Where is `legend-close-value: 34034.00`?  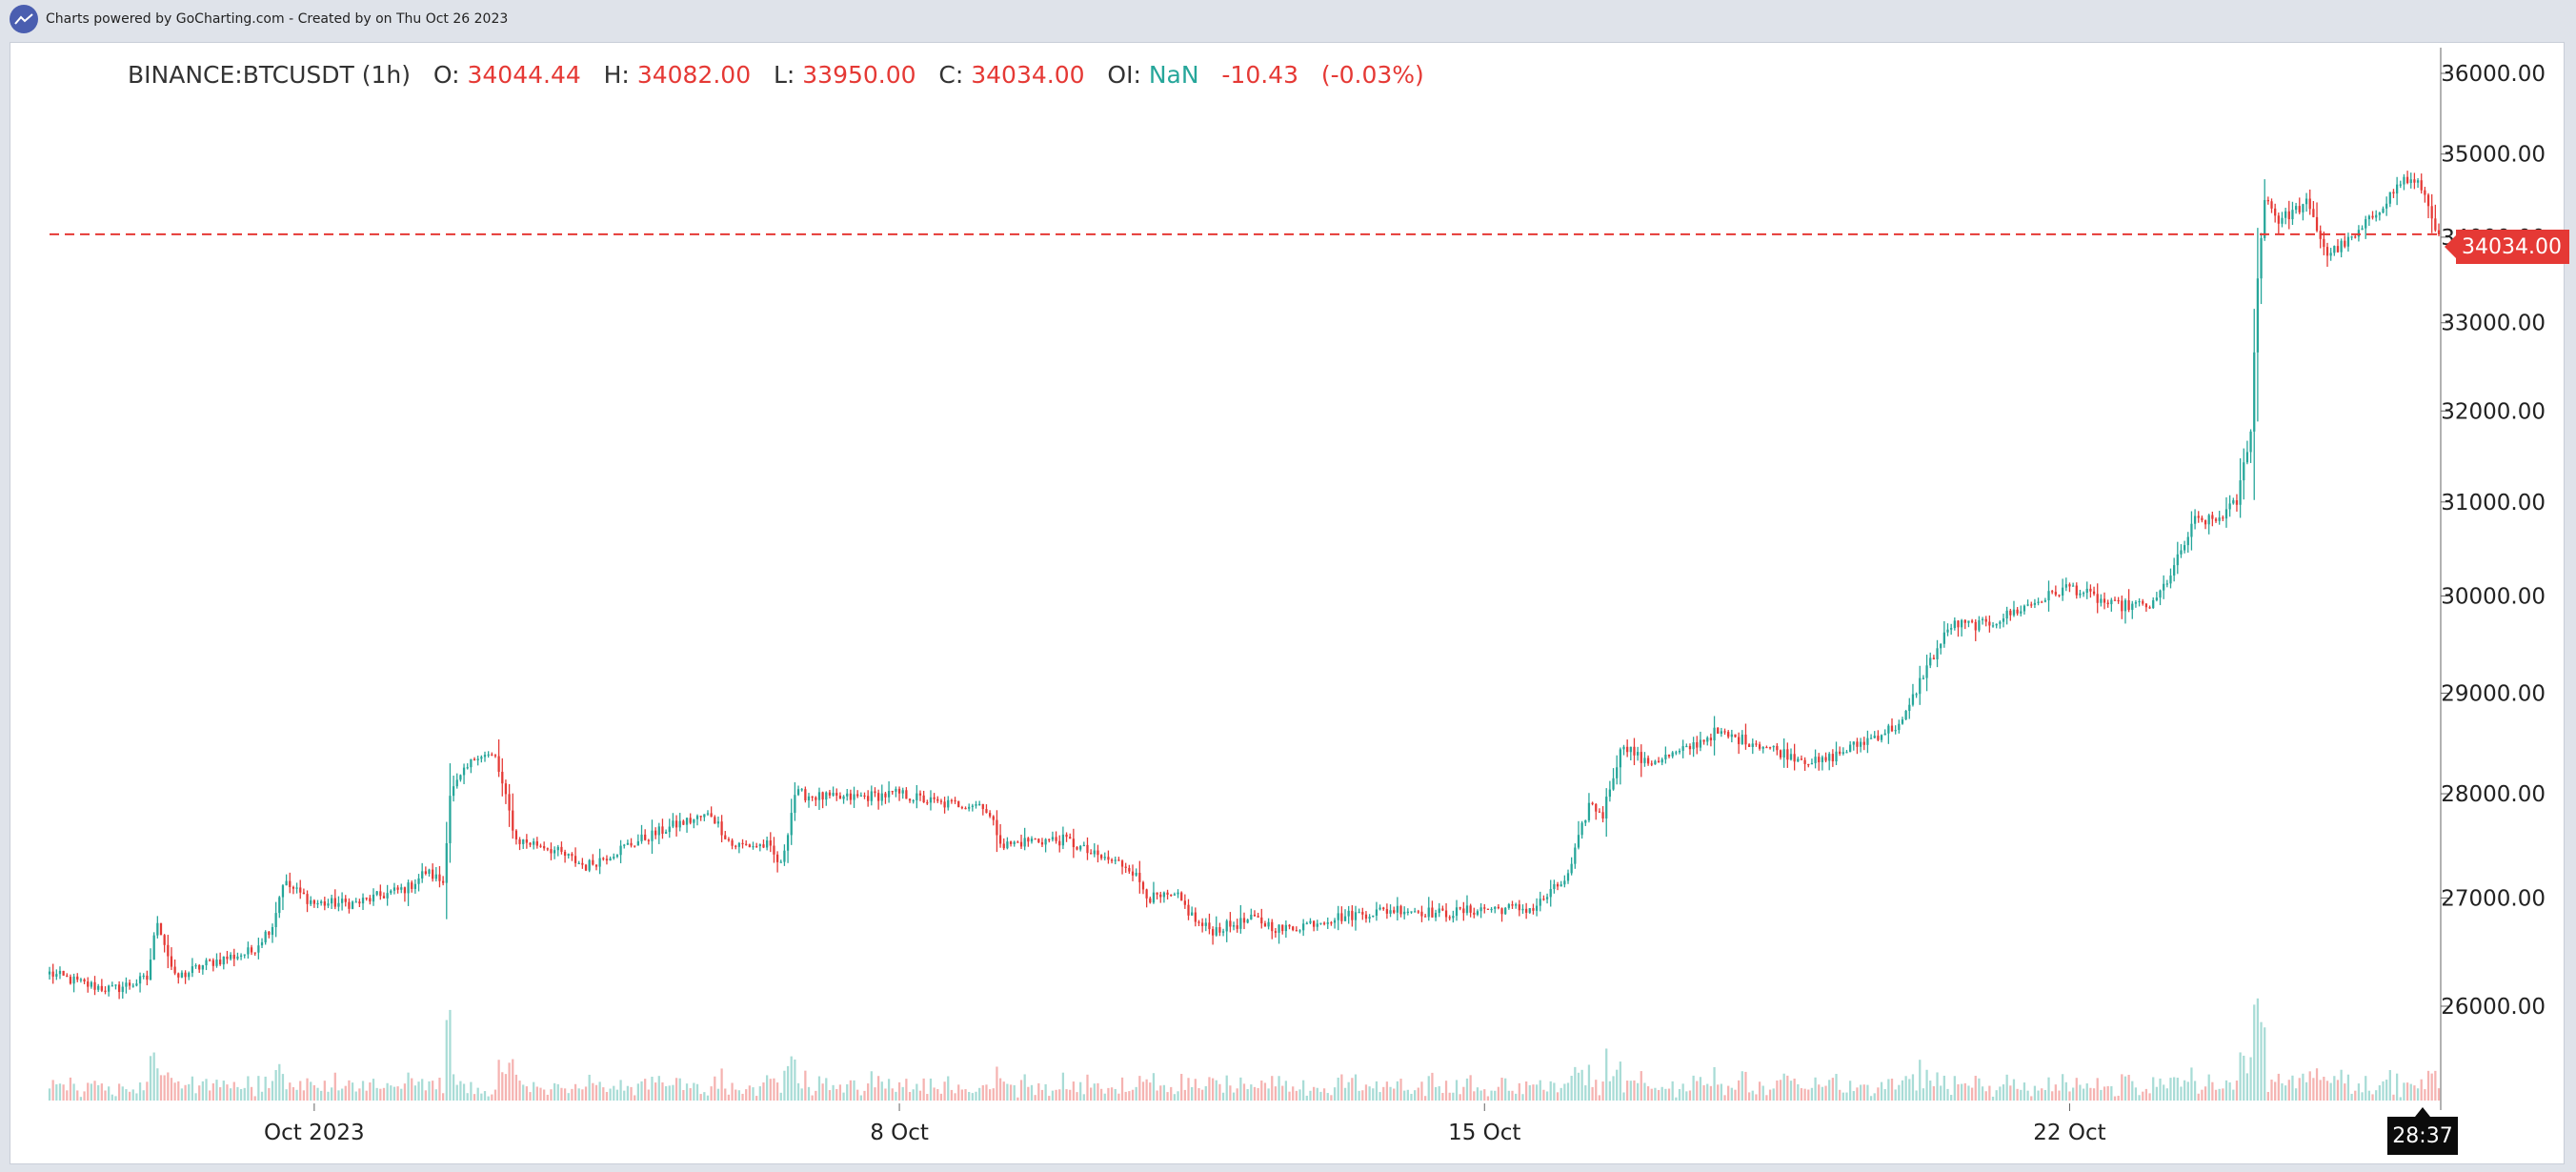
legend-close-value: 34034.00 is located at coordinates (1028, 75).